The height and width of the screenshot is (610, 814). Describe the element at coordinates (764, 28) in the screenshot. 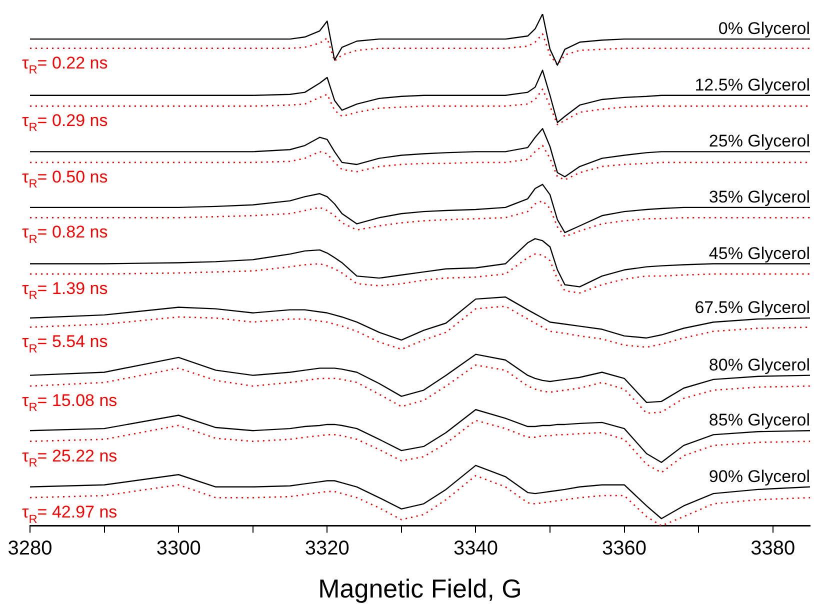

I see `series-label: 0% Glycerol` at that location.